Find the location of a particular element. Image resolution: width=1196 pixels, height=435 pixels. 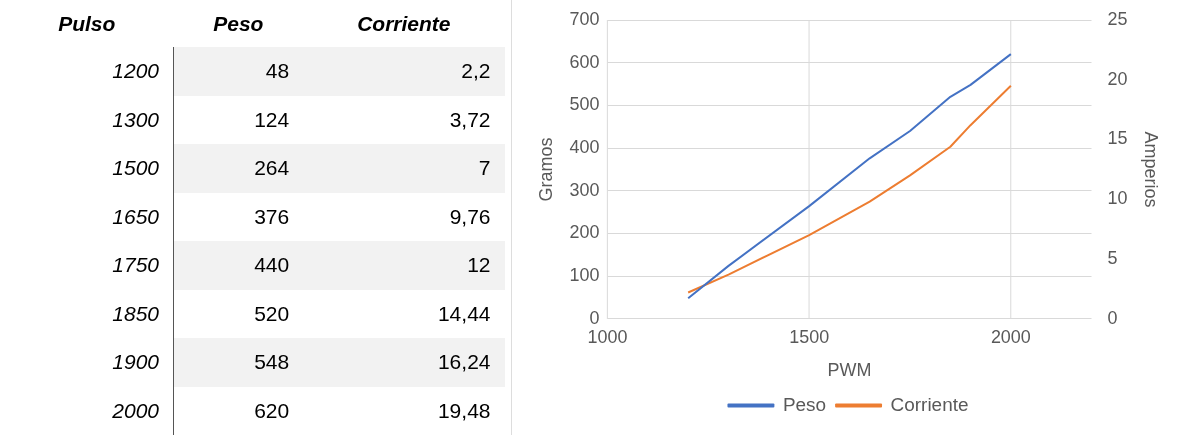

legend-label: Peso is located at coordinates (804, 404).